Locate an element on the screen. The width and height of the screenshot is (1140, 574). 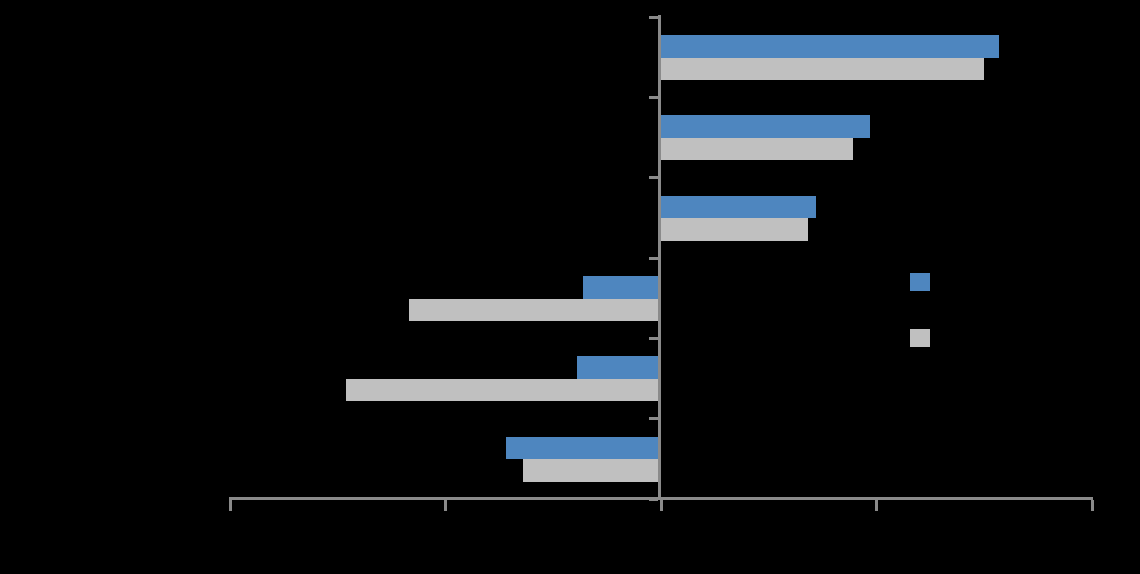
x-axis-line is located at coordinates (661, 498).